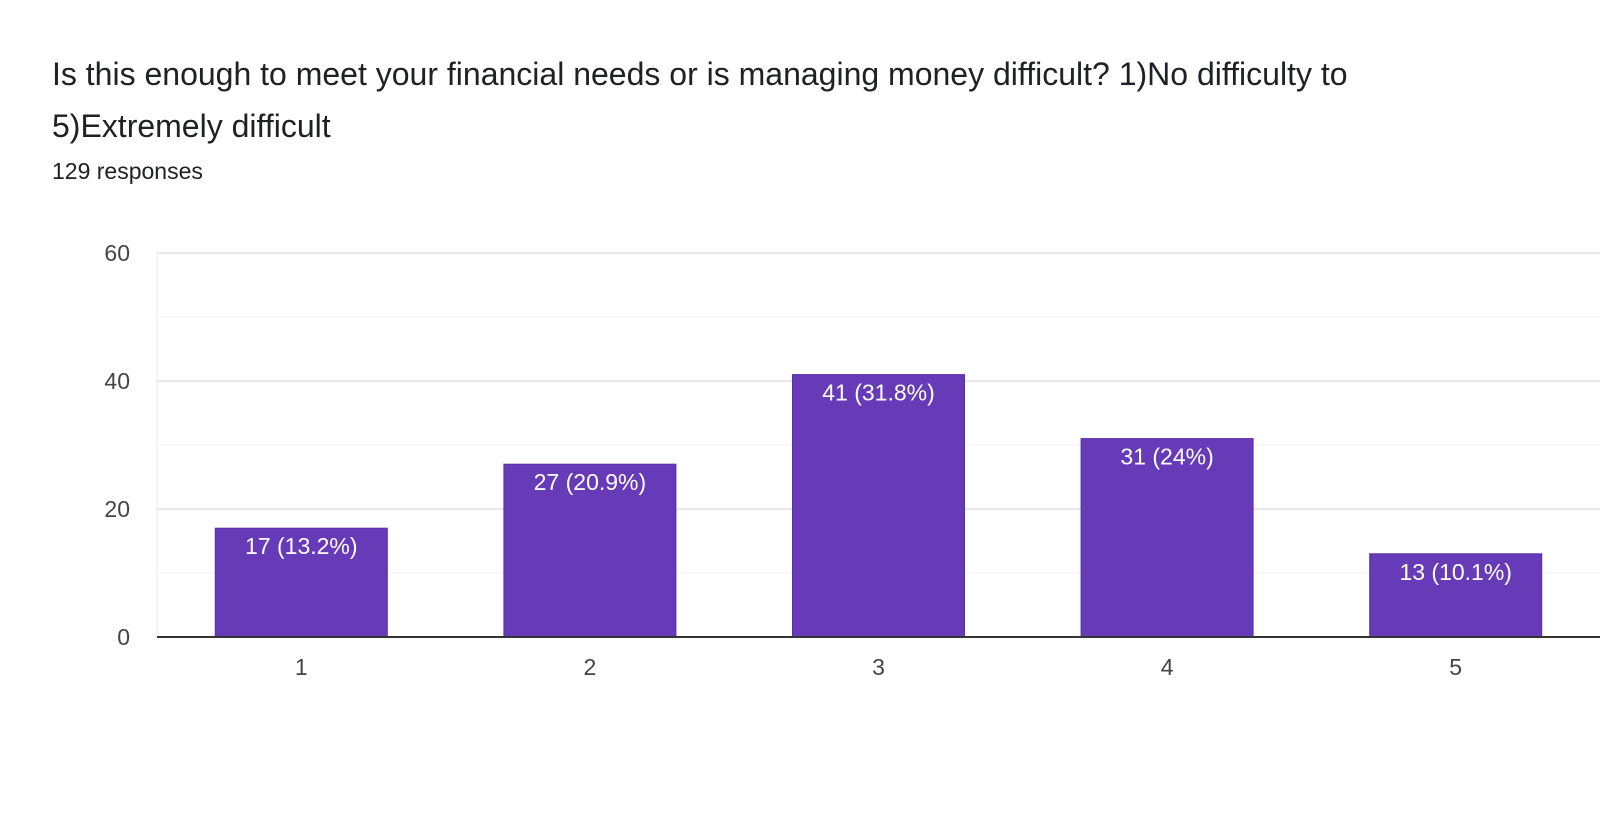 Image resolution: width=1600 pixels, height=813 pixels. Describe the element at coordinates (301, 546) in the screenshot. I see `bar-data-label: 17 (13.2%)` at that location.